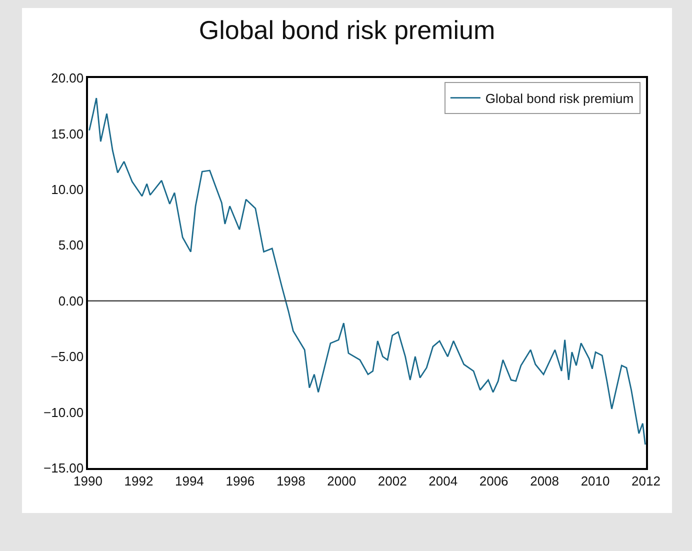 Image resolution: width=692 pixels, height=551 pixels. I want to click on x-tick-label: 2012, so click(646, 480).